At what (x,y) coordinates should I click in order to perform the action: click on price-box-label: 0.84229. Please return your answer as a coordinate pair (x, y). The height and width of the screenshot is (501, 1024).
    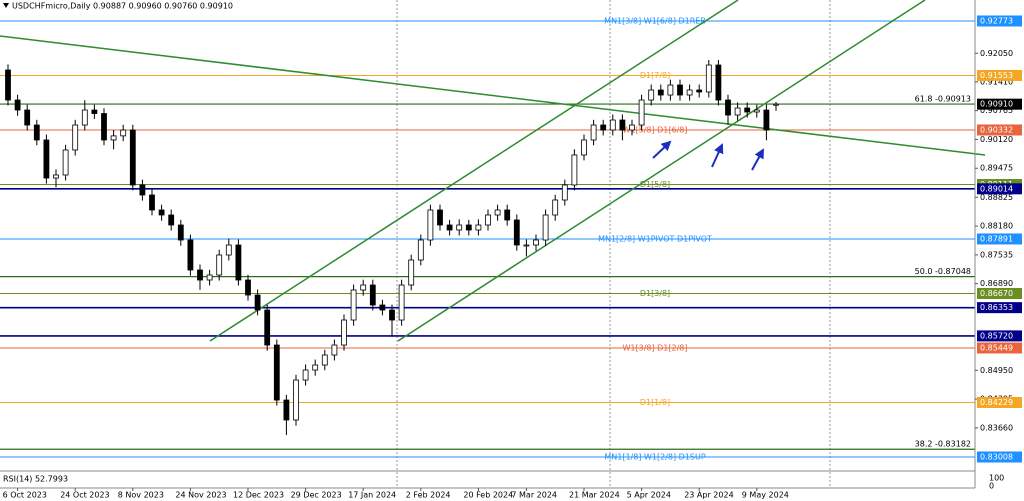
    Looking at the image, I should click on (996, 402).